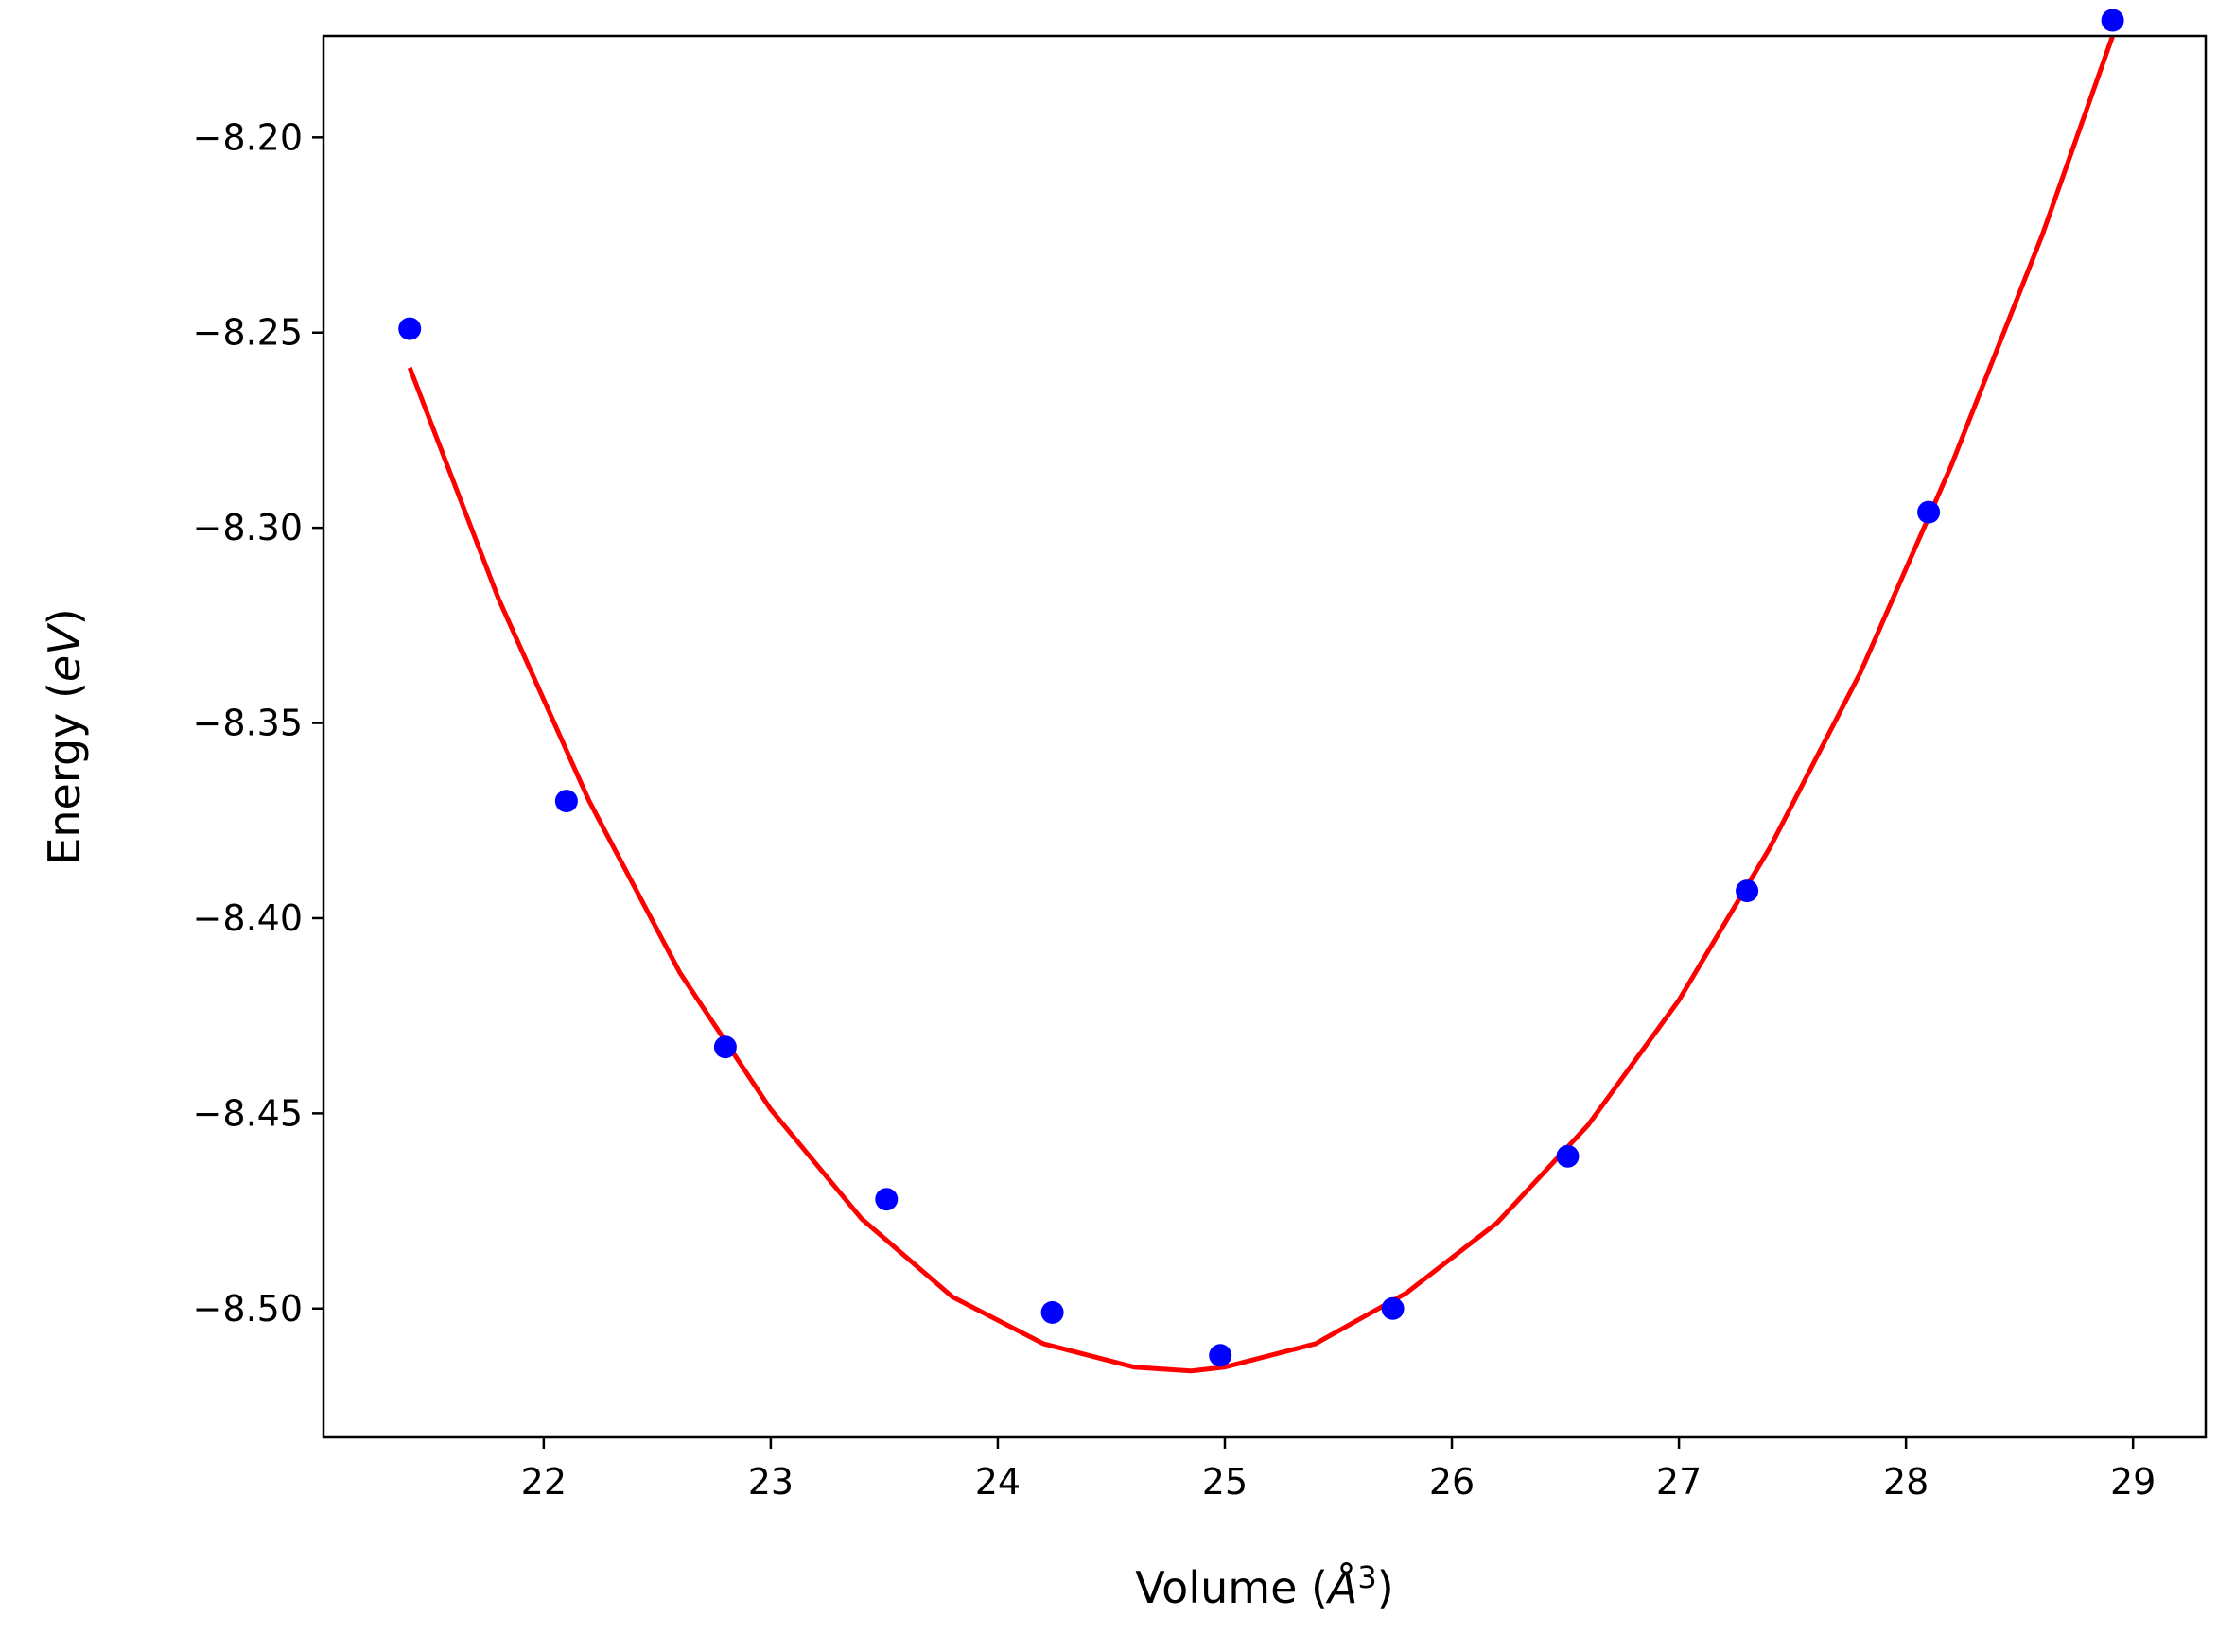 The height and width of the screenshot is (1652, 2235). I want to click on y-tick-label: −8.35, so click(248, 724).